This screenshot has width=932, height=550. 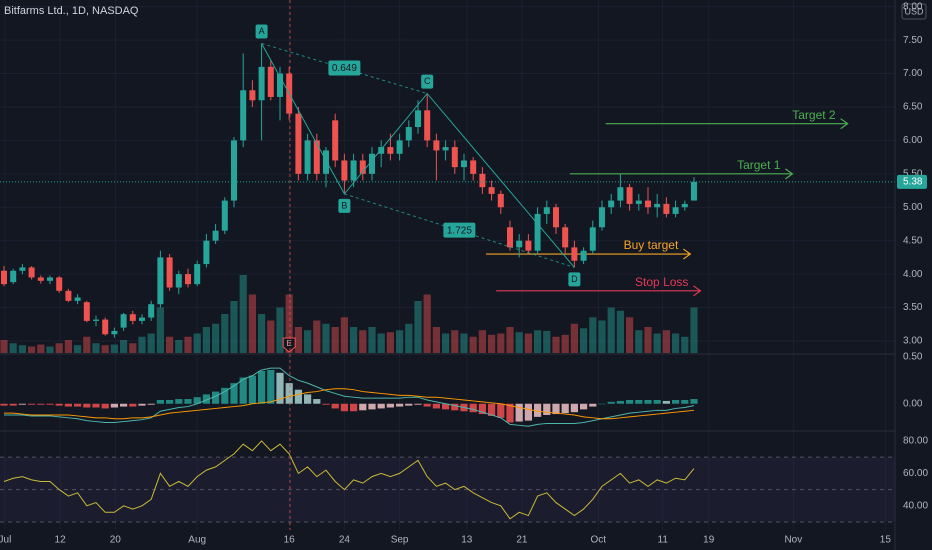 What do you see at coordinates (913, 207) in the screenshot?
I see `y-tick-label: 5.00` at bounding box center [913, 207].